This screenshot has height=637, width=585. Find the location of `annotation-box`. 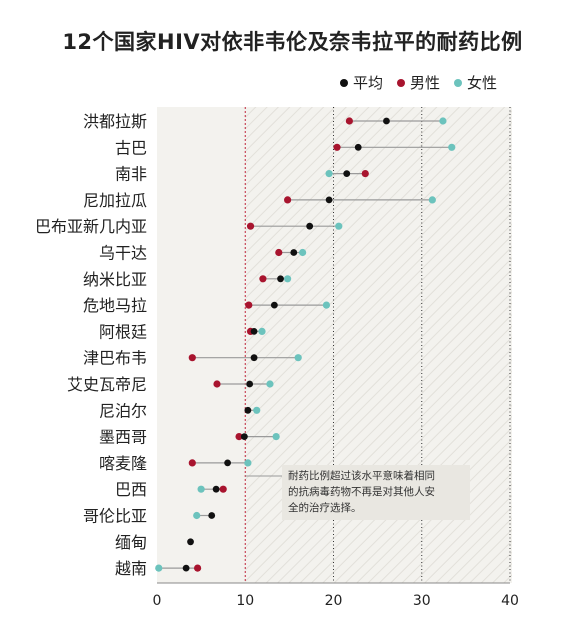

annotation-box is located at coordinates (376, 492).